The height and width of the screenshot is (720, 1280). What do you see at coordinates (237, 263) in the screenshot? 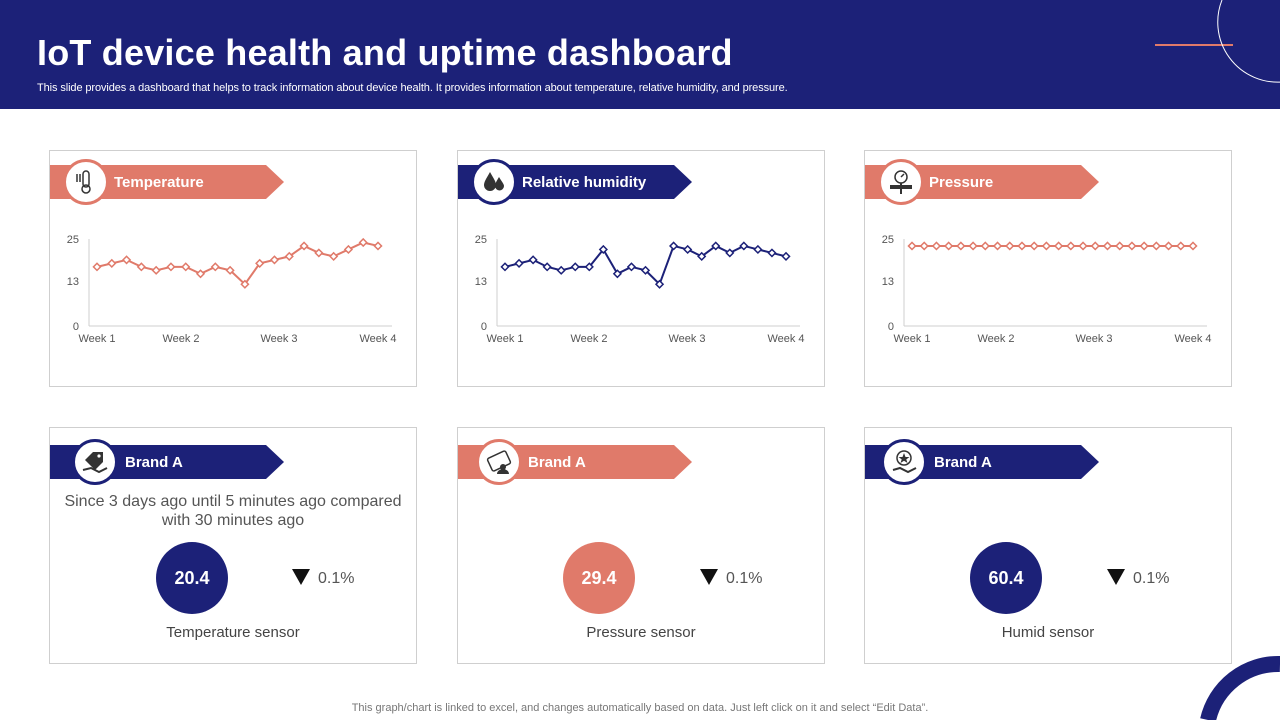
I see `series-line` at bounding box center [237, 263].